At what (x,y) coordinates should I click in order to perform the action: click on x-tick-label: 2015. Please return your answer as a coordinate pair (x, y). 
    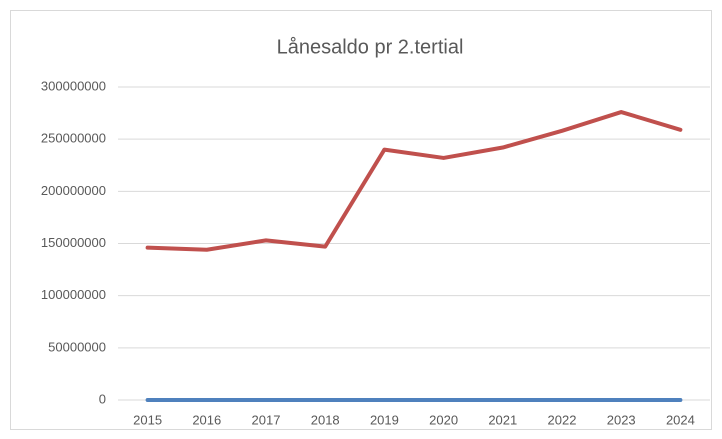
    Looking at the image, I should click on (147, 419).